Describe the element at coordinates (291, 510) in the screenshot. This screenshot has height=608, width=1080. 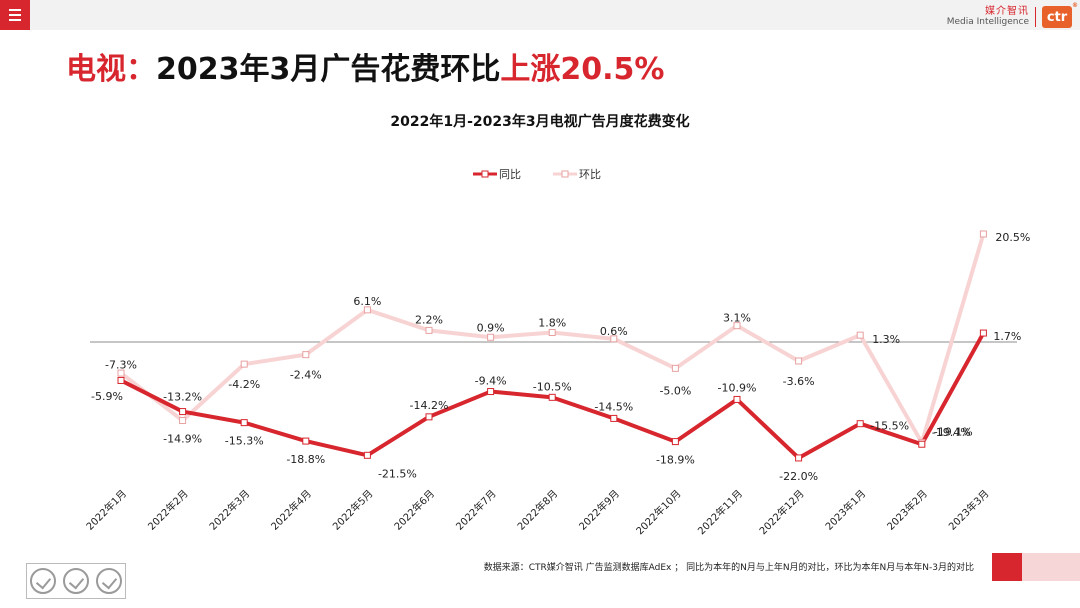
I see `x-tick-label: 2022年4月` at that location.